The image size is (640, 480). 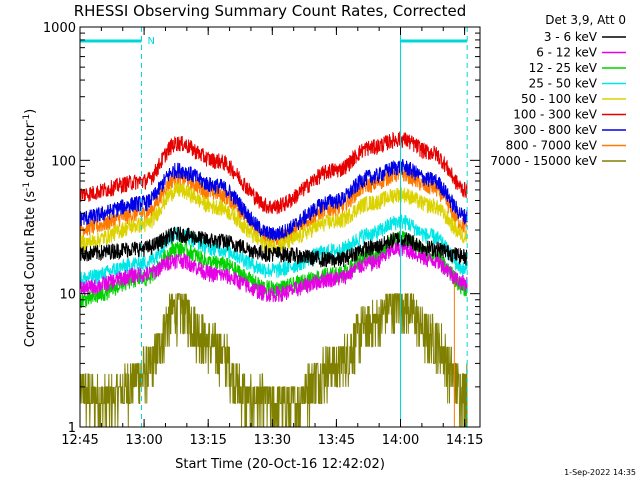 What do you see at coordinates (400, 440) in the screenshot?
I see `x-tick-label: 14:00` at bounding box center [400, 440].